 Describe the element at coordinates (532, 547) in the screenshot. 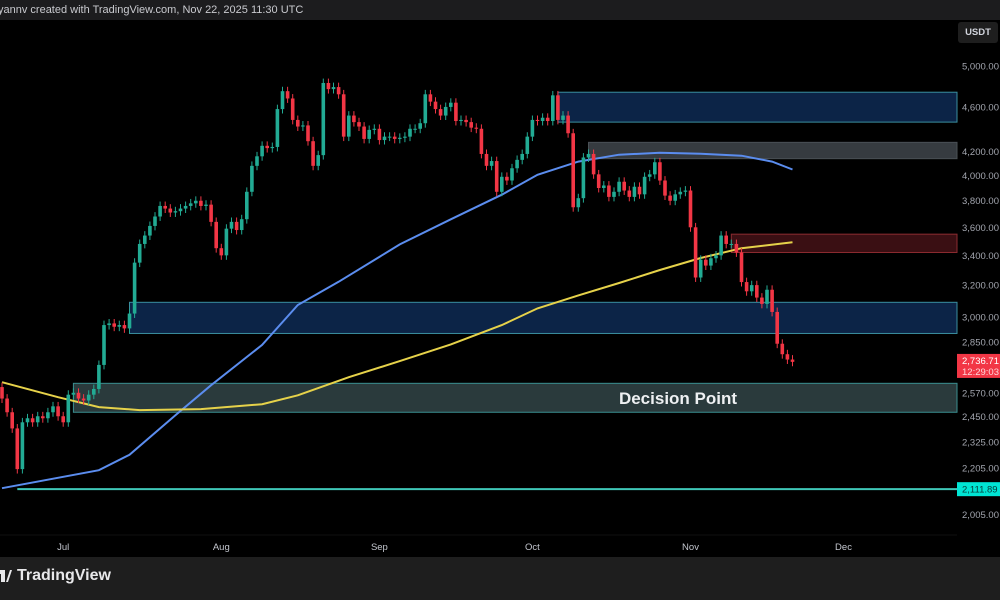

I see `time-tick-label: Oct` at that location.